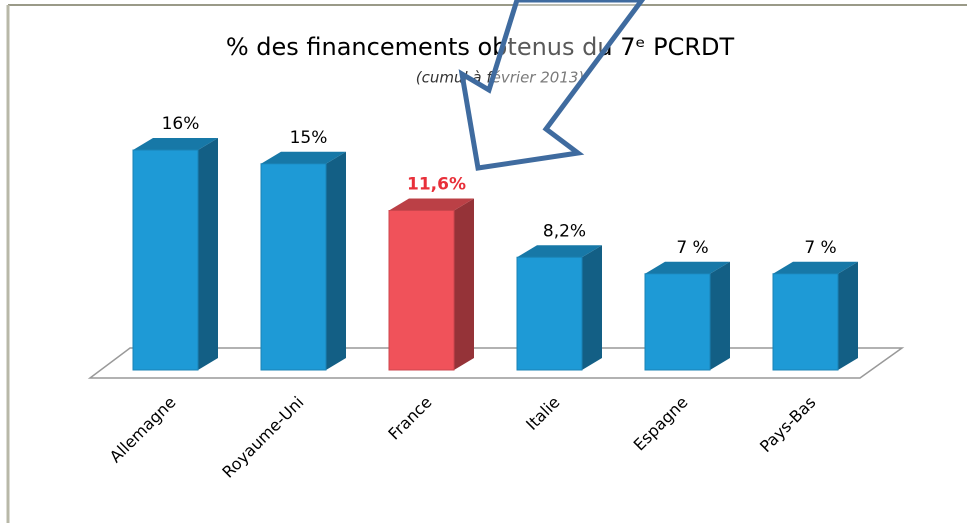 This screenshot has height=523, width=967. I want to click on value-label: 11,6%, so click(436, 185).